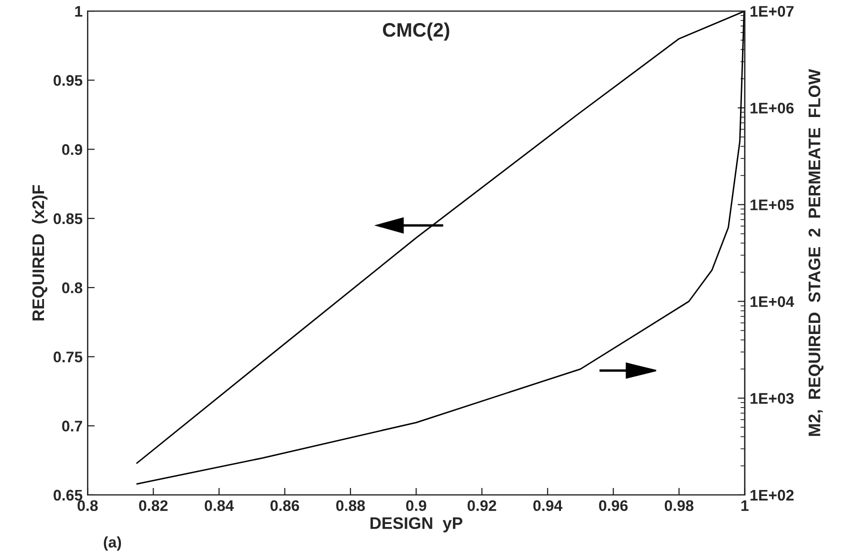  I want to click on x-tick-label: 0.8, so click(88, 506).